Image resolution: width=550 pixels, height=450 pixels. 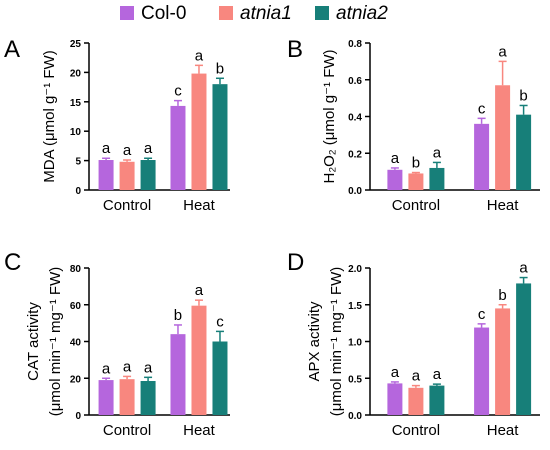 What do you see at coordinates (76, 269) in the screenshot?
I see `y-tick-label: 80` at bounding box center [76, 269].